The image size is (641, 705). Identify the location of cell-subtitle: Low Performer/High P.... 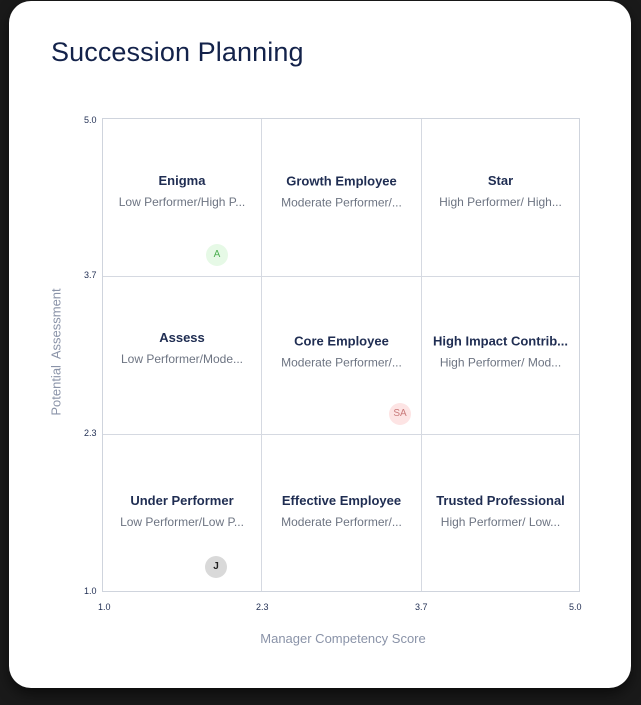
(182, 201).